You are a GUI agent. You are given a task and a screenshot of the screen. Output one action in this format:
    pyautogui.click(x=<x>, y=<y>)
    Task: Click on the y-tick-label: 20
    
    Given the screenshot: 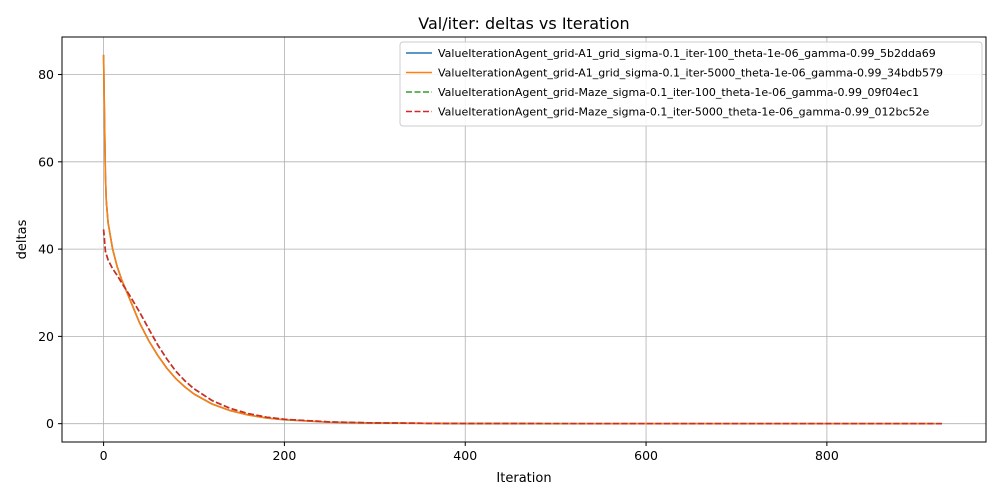 What is the action you would take?
    pyautogui.click(x=46, y=336)
    